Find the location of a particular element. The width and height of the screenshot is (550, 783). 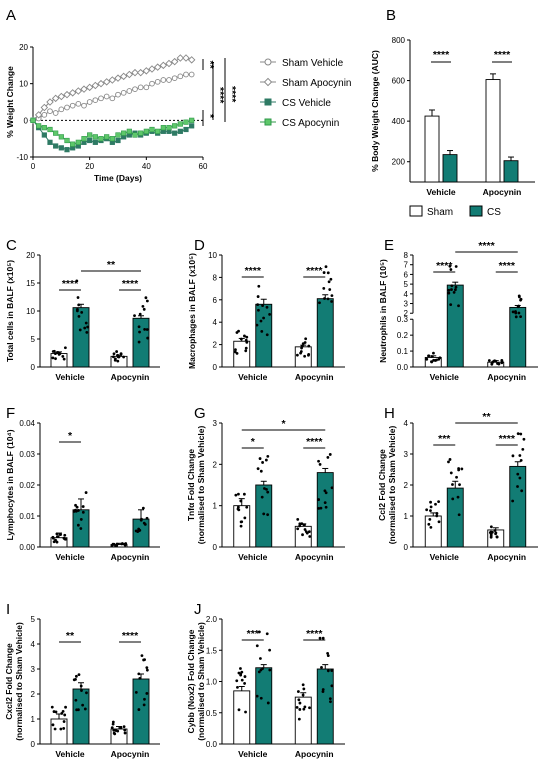

ytick-label-c: 10 is located at coordinates (30, 311).